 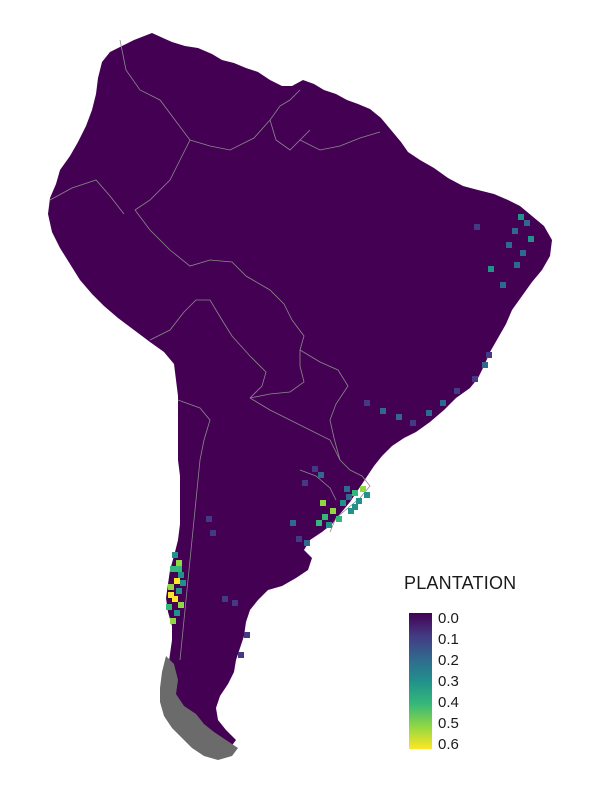 I want to click on legend-title: PLANTATION, so click(x=460, y=583).